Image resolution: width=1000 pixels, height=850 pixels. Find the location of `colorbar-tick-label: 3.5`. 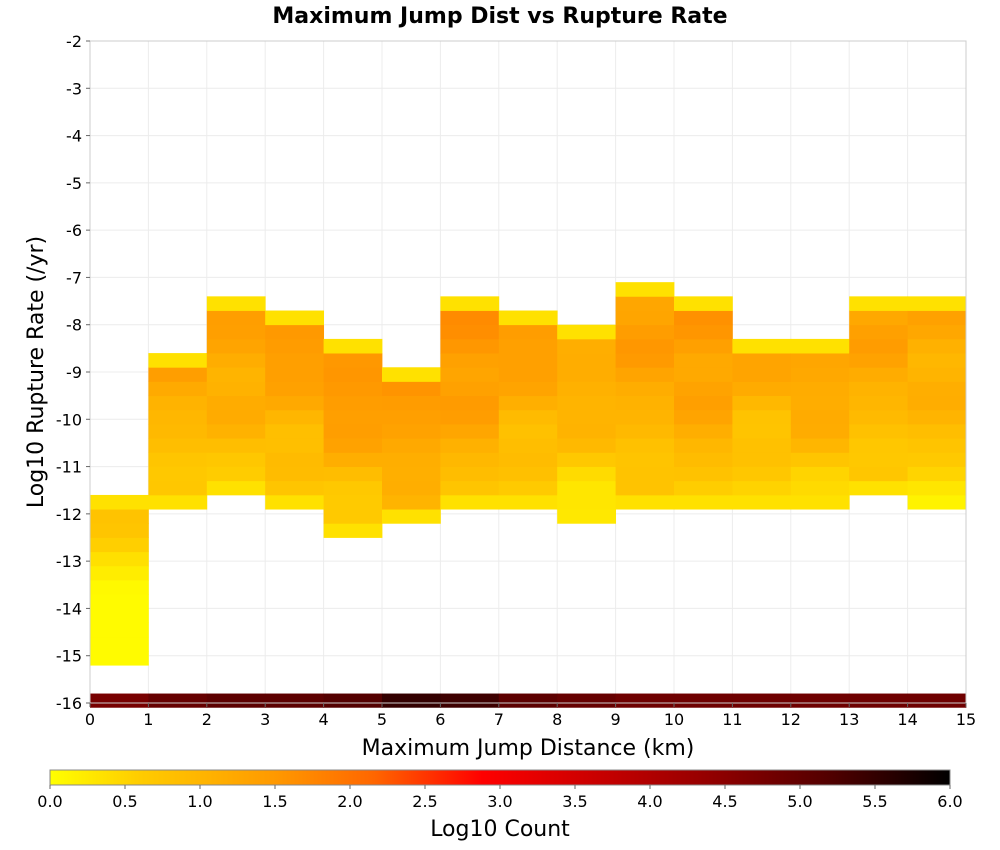

colorbar-tick-label: 3.5 is located at coordinates (574, 801).